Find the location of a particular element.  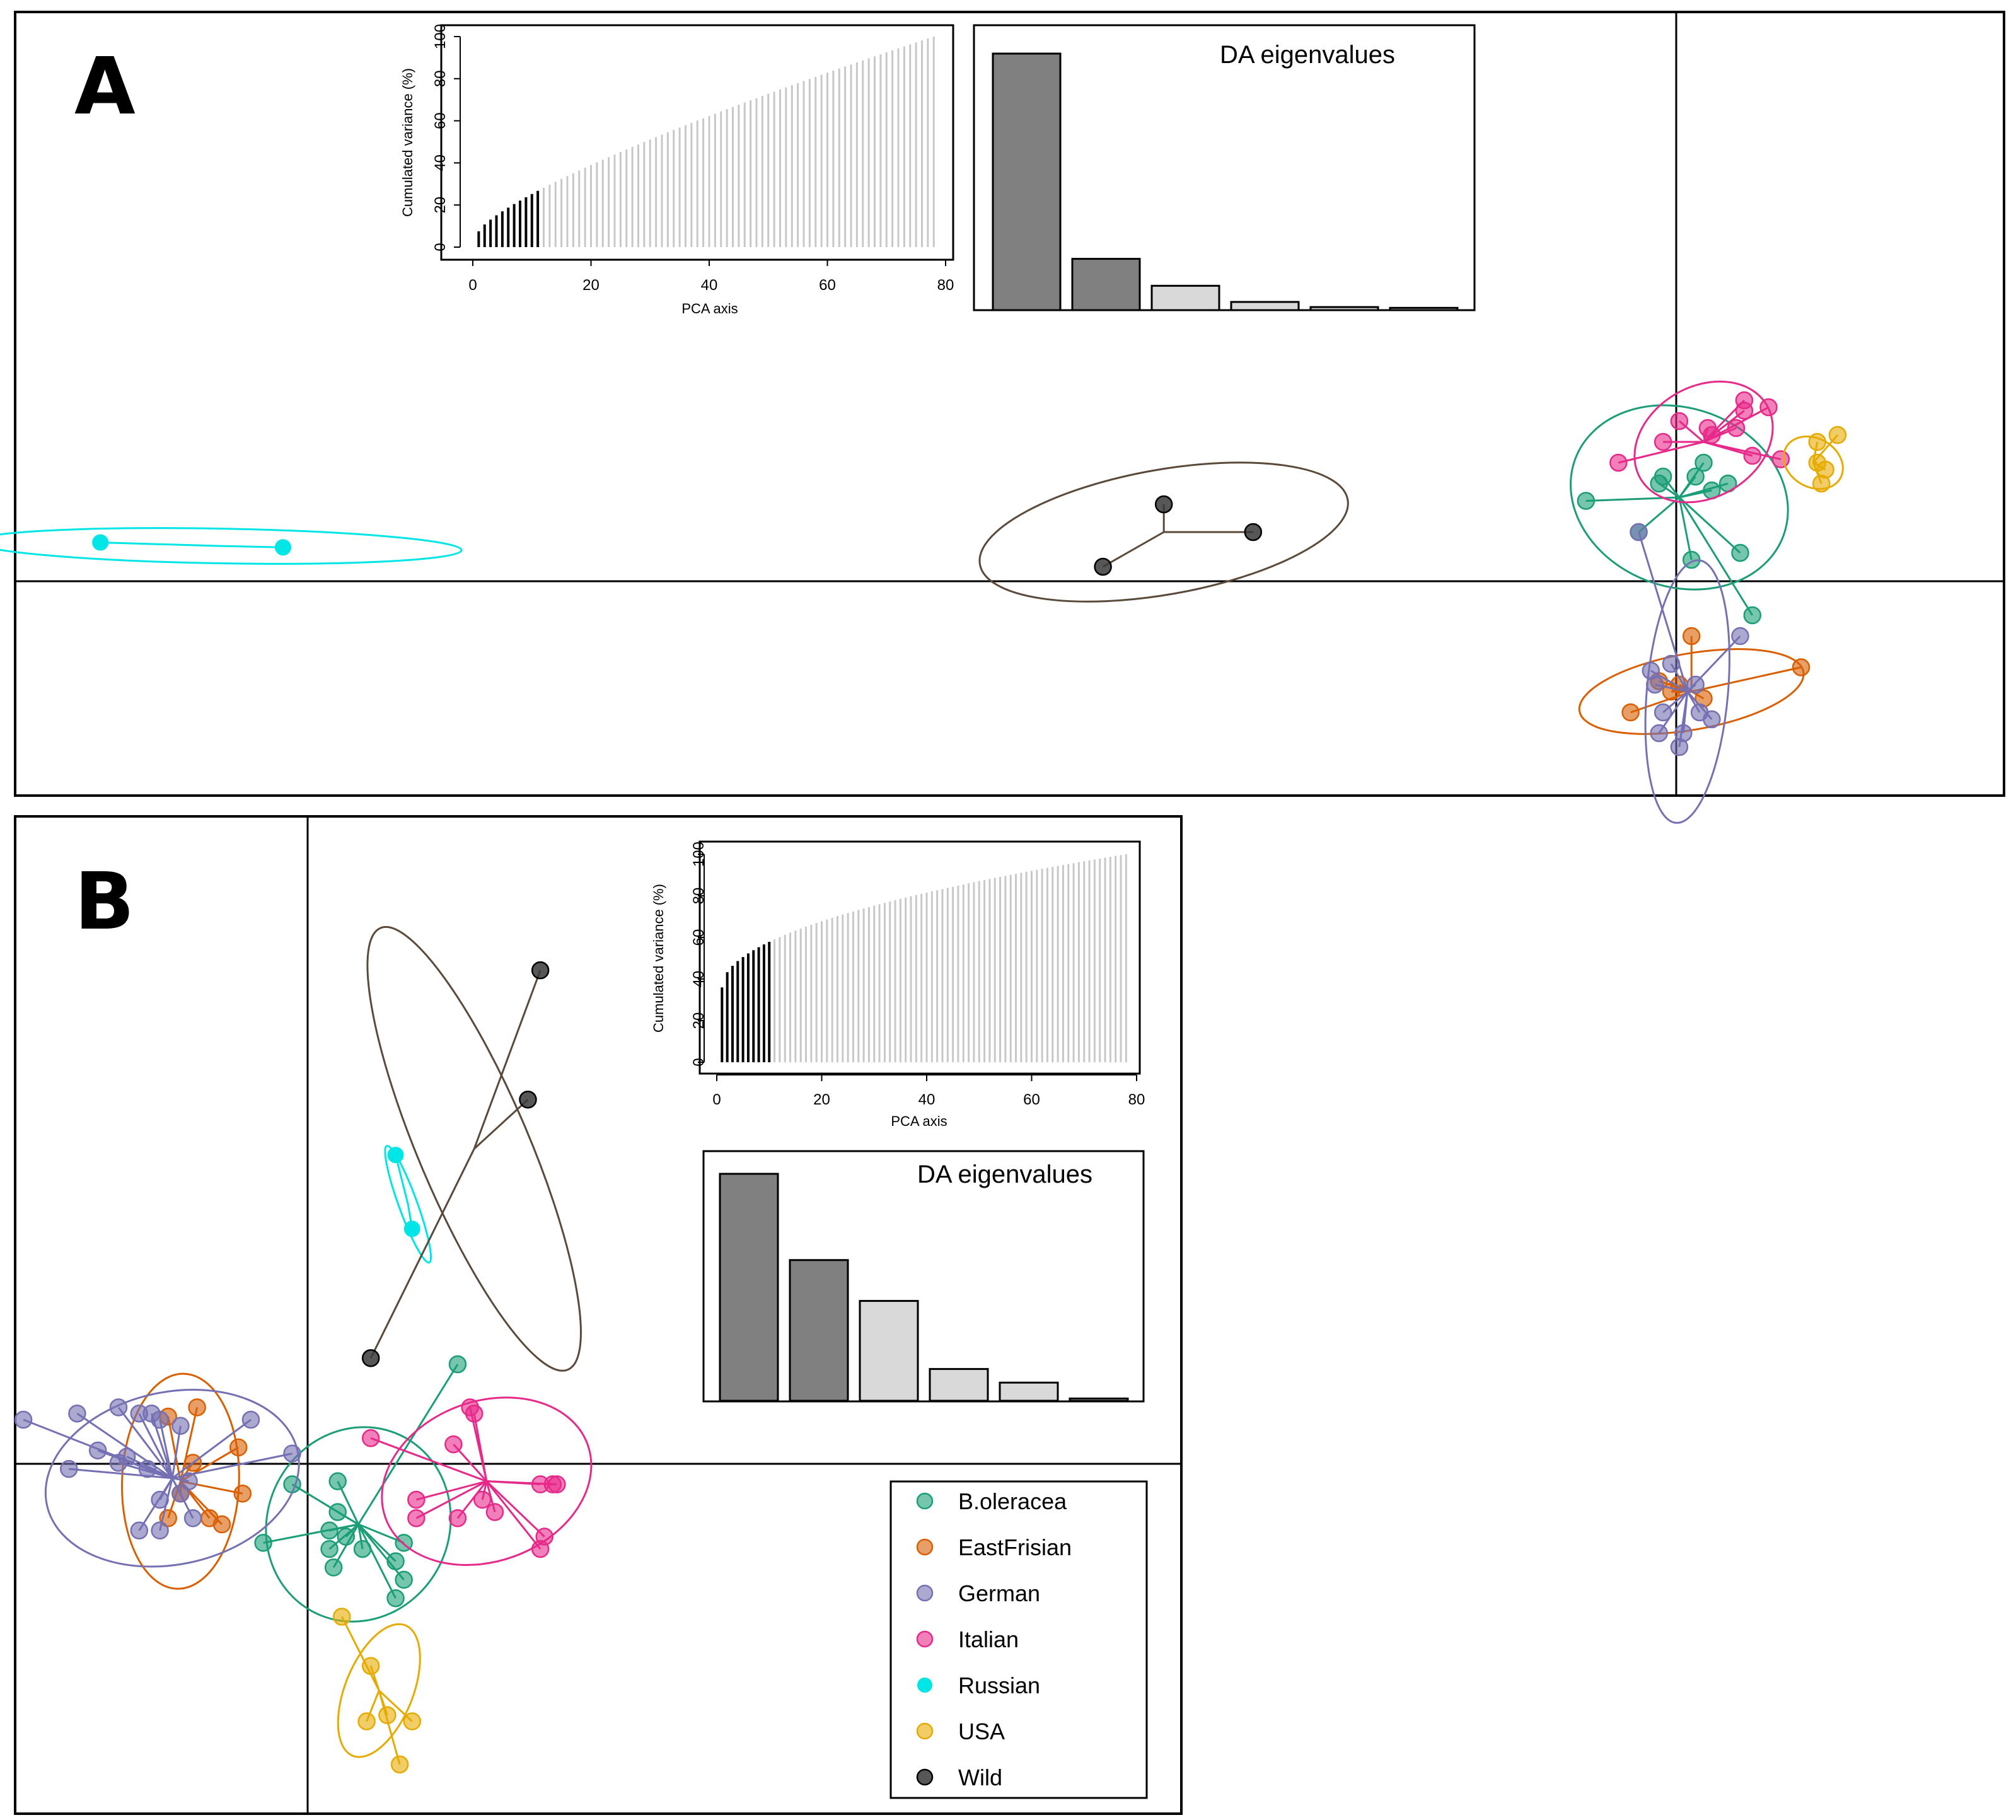

panel-a-point-russian is located at coordinates (282, 547).